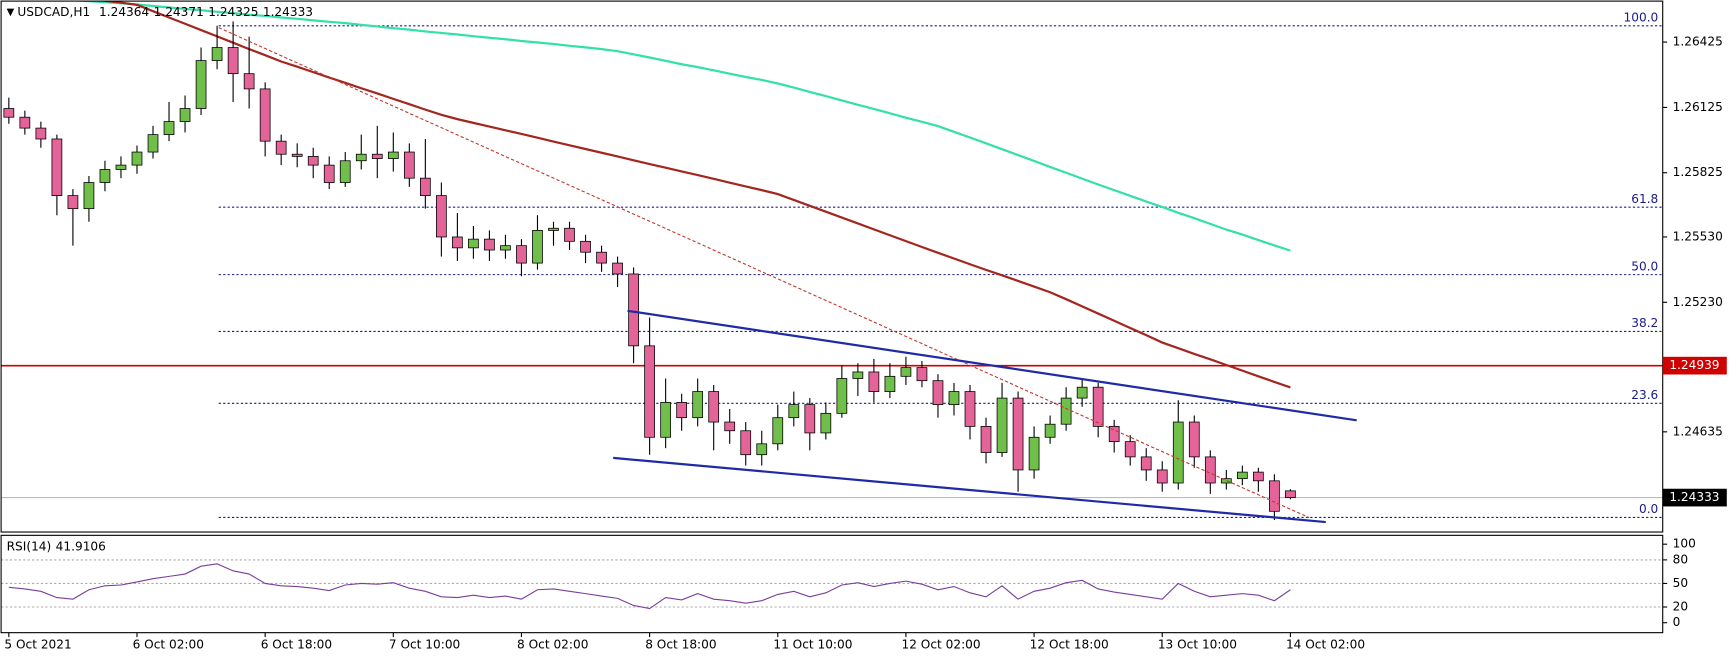  I want to click on x-tick-label: 13 Oct 10:00, so click(1197, 644).